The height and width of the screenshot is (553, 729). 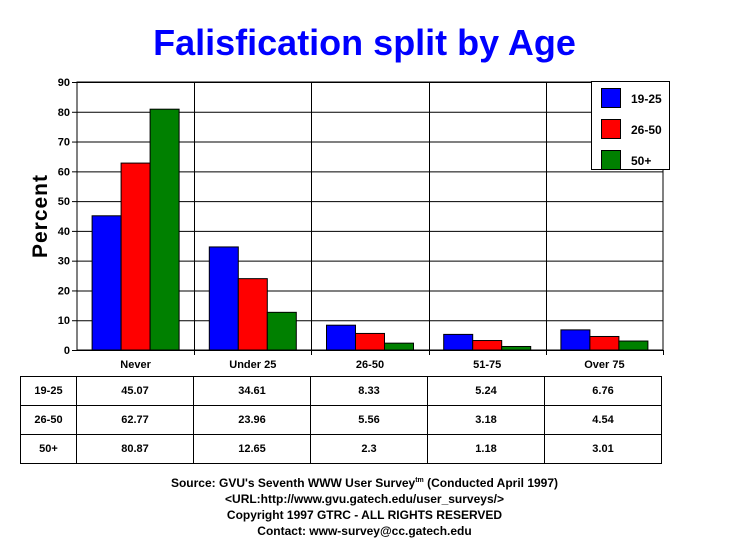 I want to click on row-header: 19-25, so click(x=48, y=391).